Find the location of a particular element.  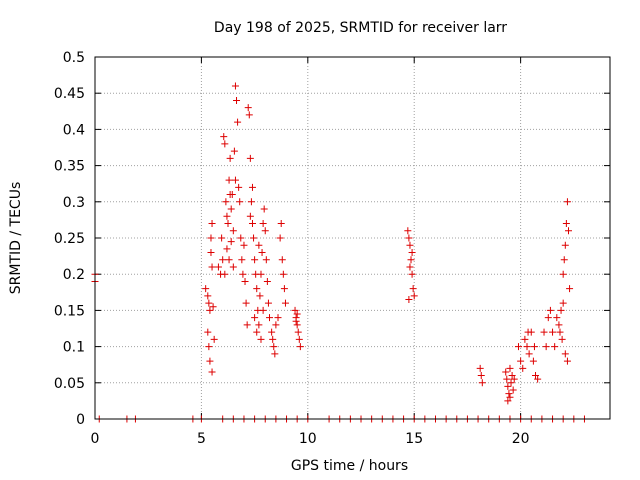

x-tick-label: 15 is located at coordinates (414, 439).